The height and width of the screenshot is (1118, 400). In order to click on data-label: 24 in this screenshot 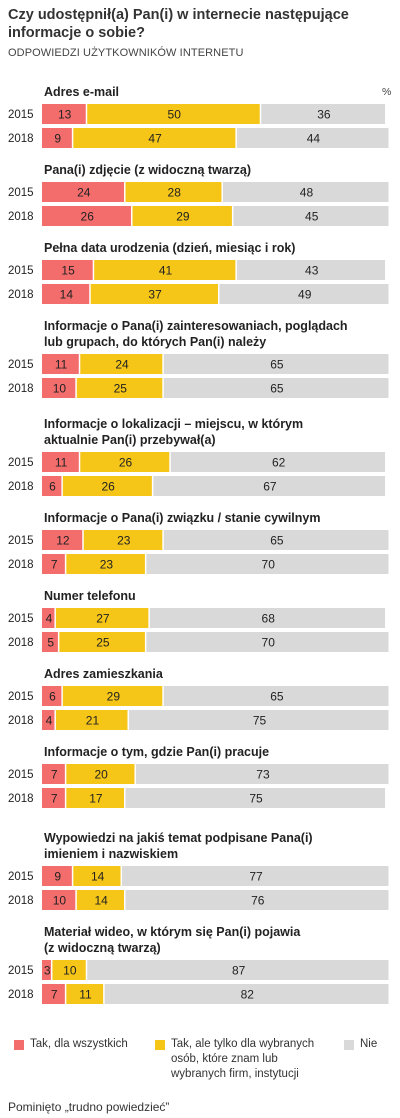, I will do `click(122, 365)`.